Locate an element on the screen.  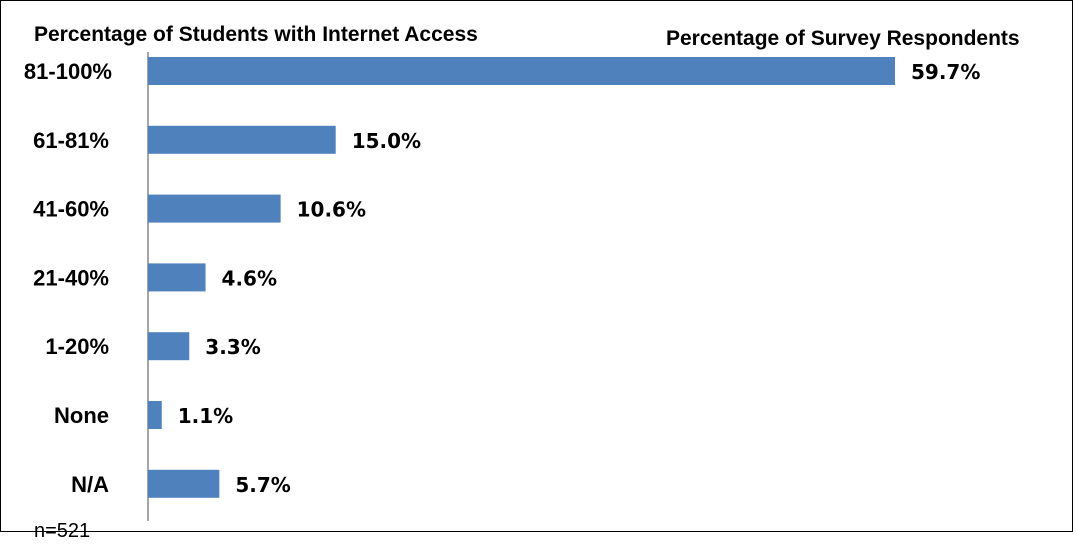
value-label-2: 10.6% is located at coordinates (331, 210).